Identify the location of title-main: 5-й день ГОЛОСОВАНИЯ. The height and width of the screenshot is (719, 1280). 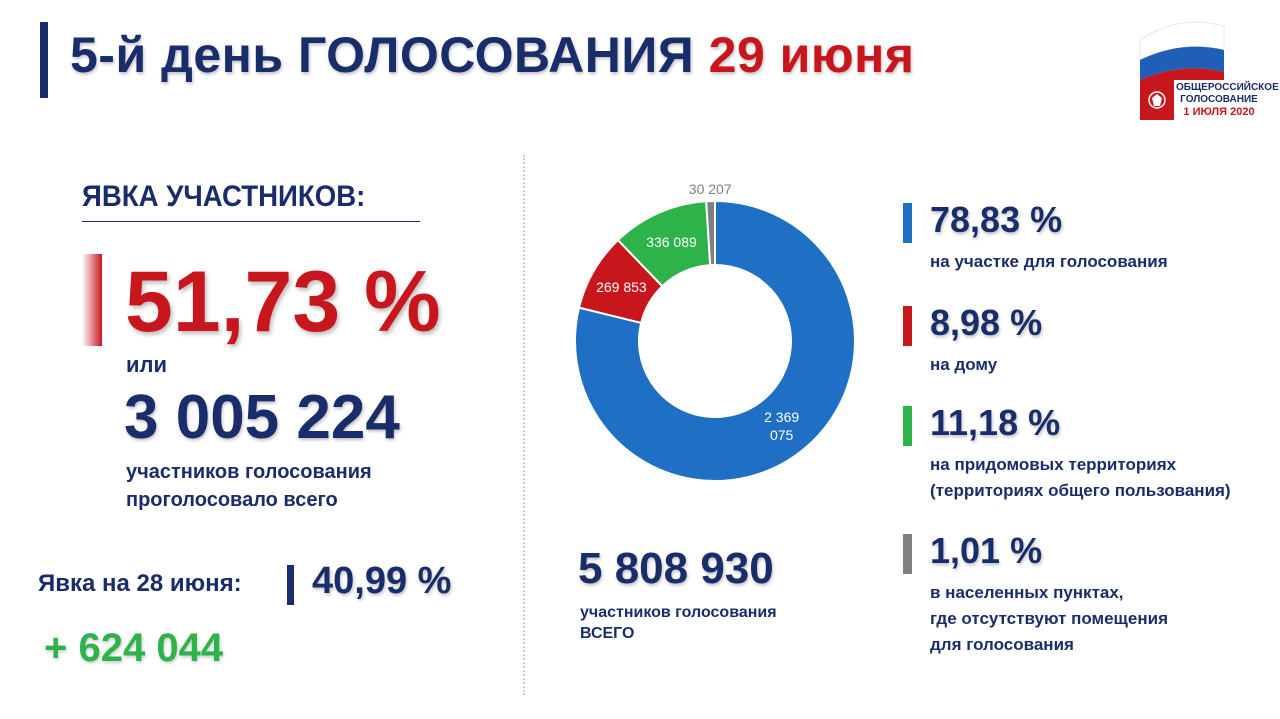
(382, 55).